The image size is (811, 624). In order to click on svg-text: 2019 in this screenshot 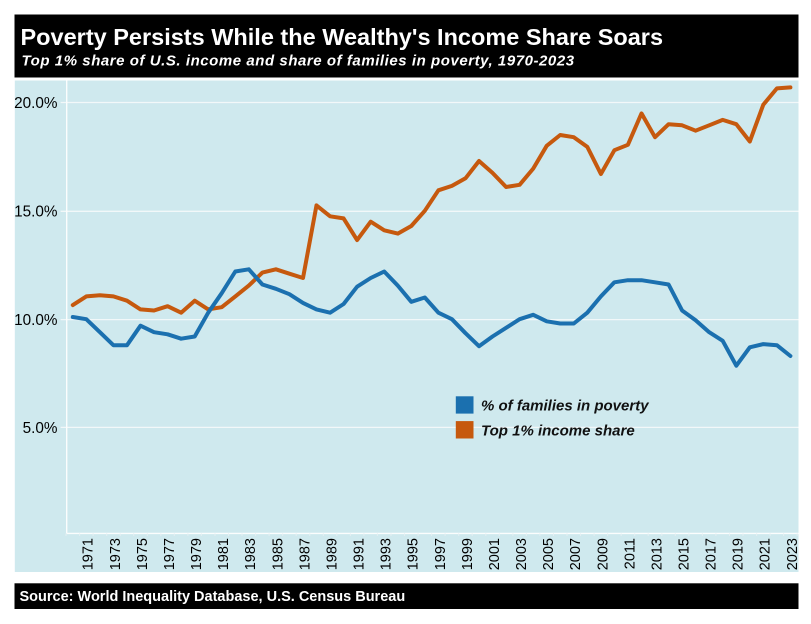, I will do `click(739, 554)`.